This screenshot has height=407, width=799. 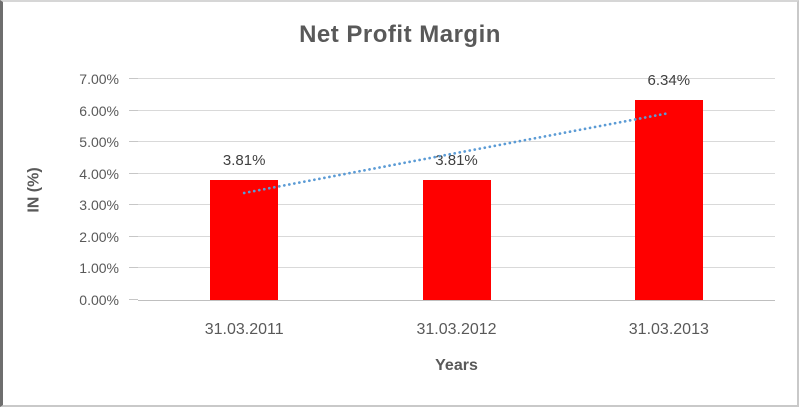 What do you see at coordinates (99, 142) in the screenshot?
I see `y-axis-tick-label: 5.00%` at bounding box center [99, 142].